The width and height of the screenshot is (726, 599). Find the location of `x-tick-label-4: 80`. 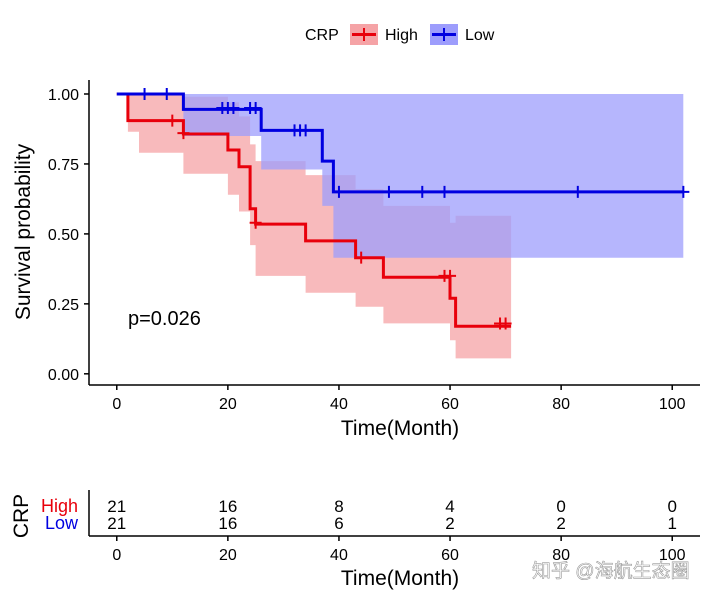

x-tick-label-4: 80 is located at coordinates (561, 404).